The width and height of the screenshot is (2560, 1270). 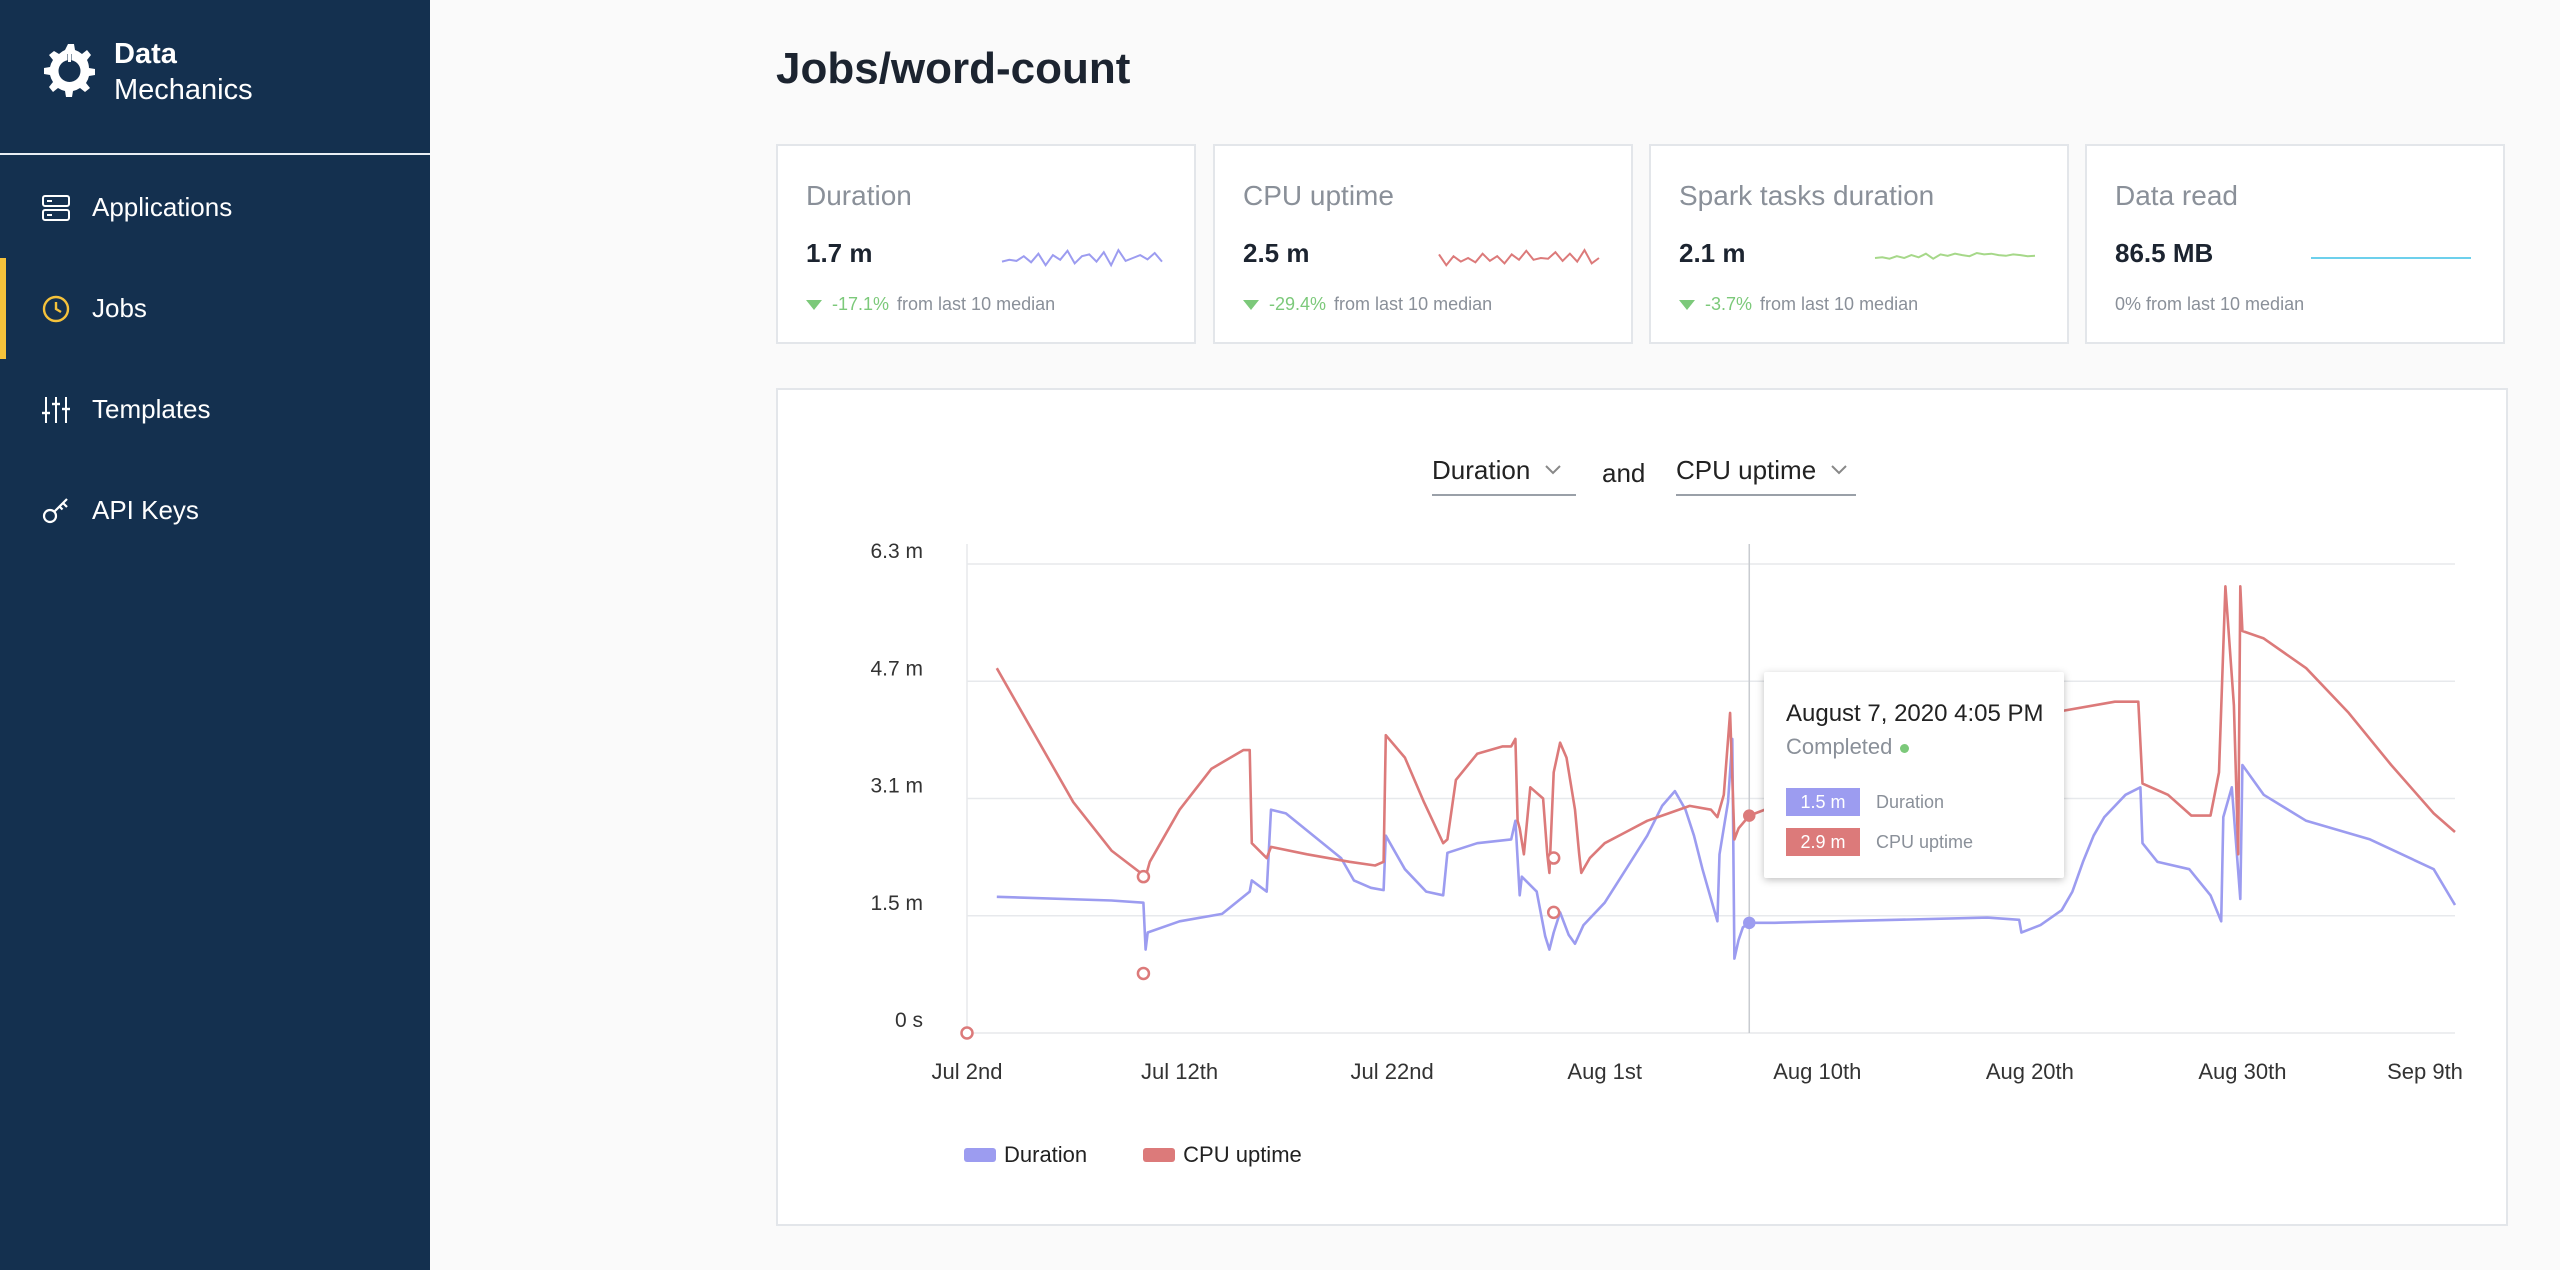 What do you see at coordinates (1276, 253) in the screenshot?
I see `card-value: 2.5 m` at bounding box center [1276, 253].